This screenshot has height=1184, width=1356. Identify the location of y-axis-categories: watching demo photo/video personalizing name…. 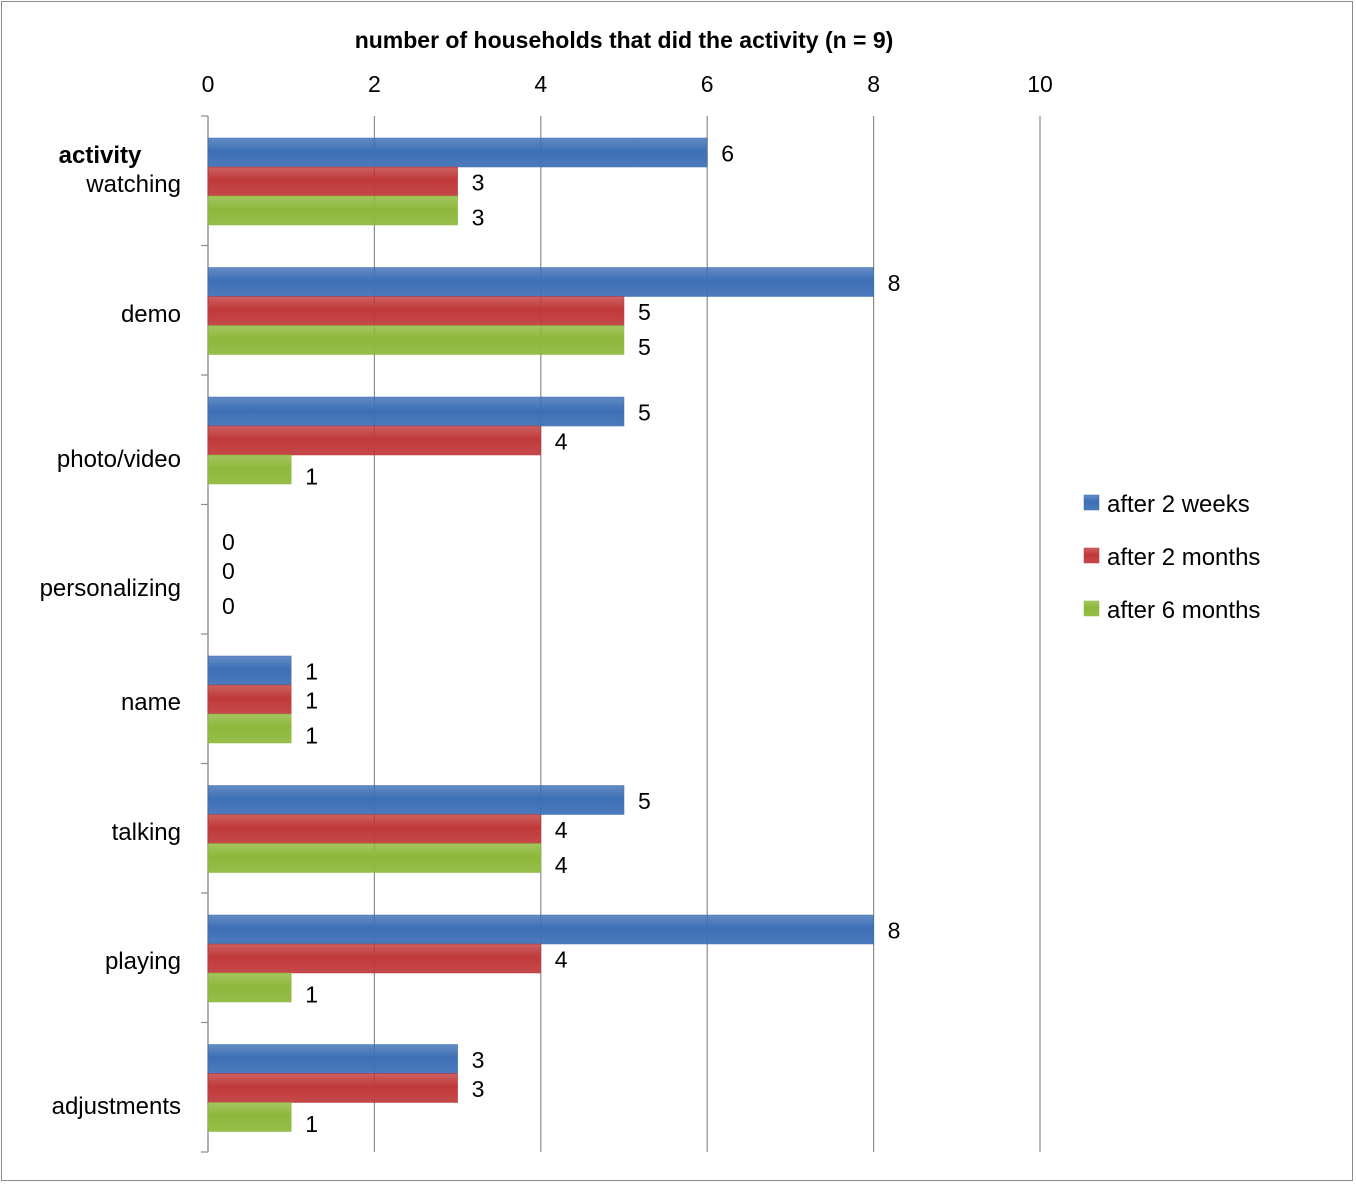
(110, 645).